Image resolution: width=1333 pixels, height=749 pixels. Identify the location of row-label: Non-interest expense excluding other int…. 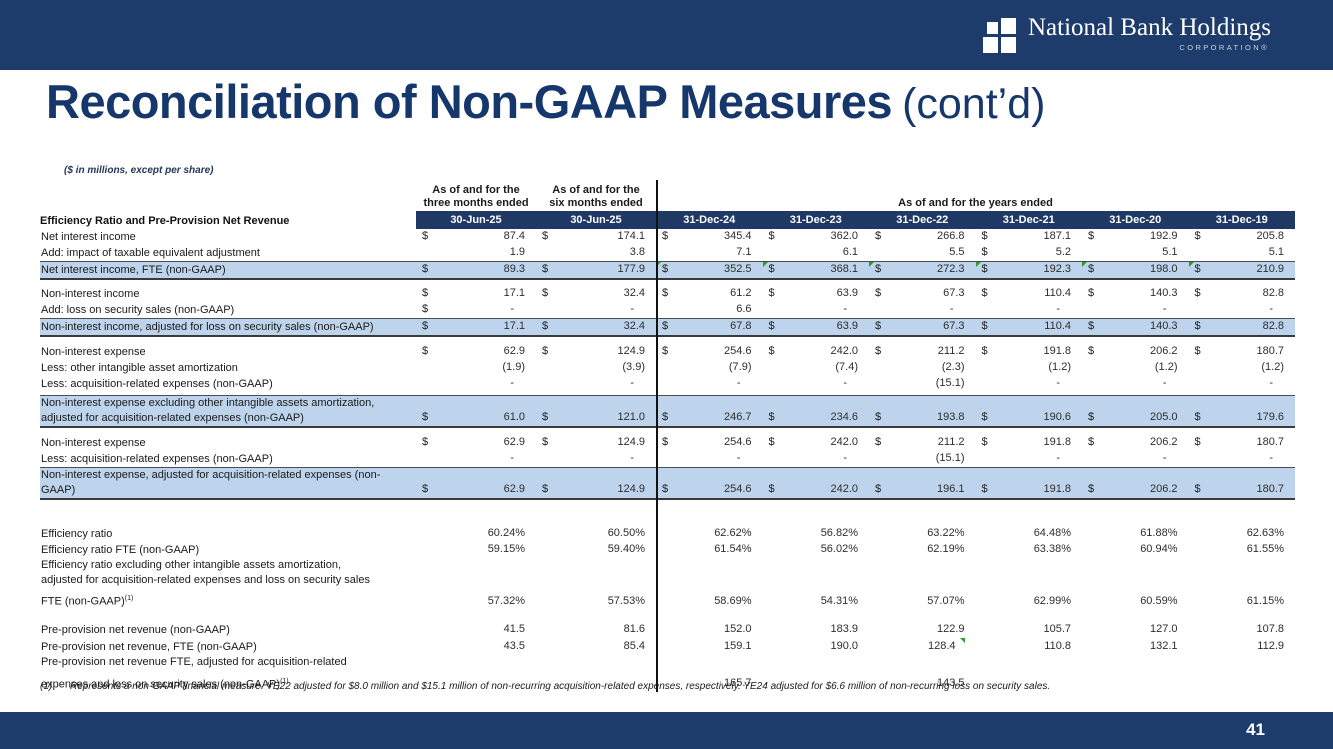
(208, 410).